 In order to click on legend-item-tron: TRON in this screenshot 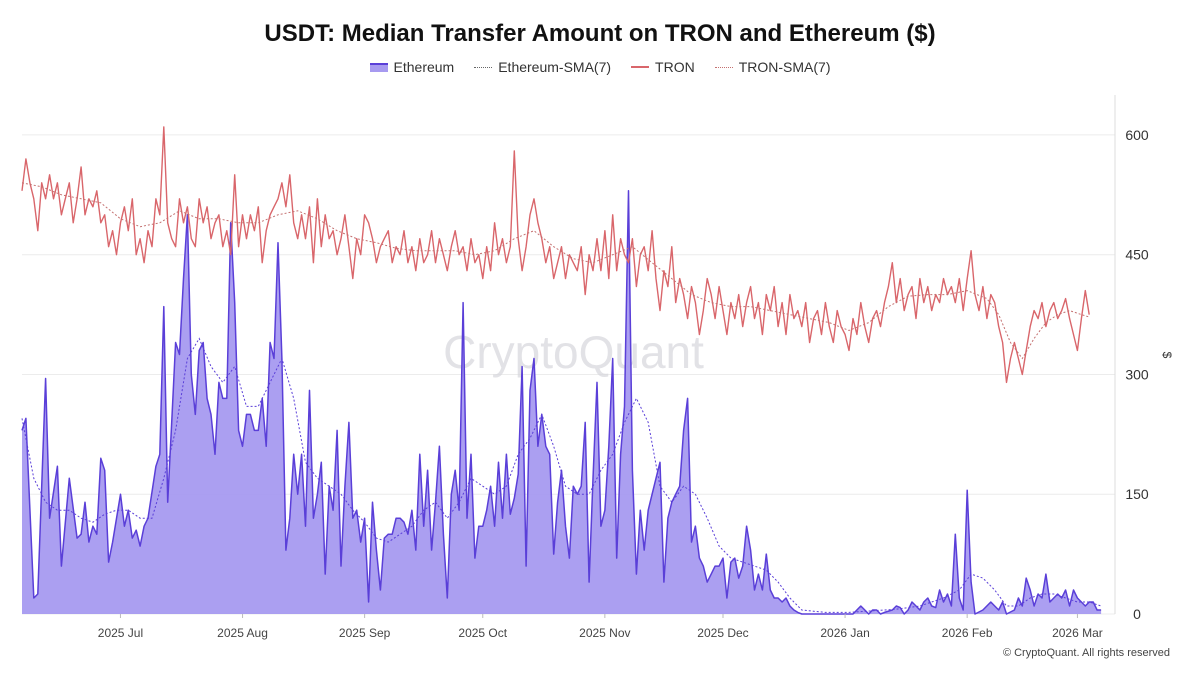, I will do `click(663, 67)`.